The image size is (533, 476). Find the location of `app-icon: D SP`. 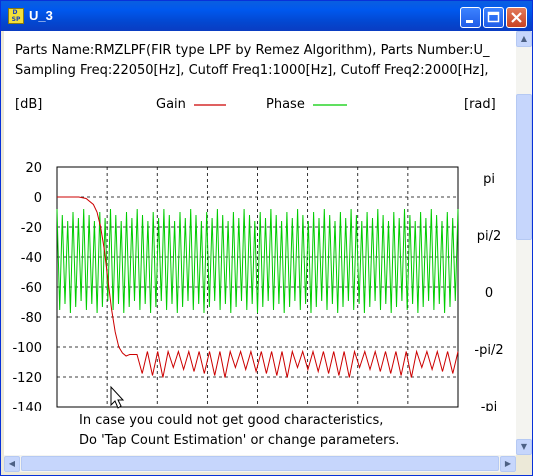

app-icon: D SP is located at coordinates (16, 16).